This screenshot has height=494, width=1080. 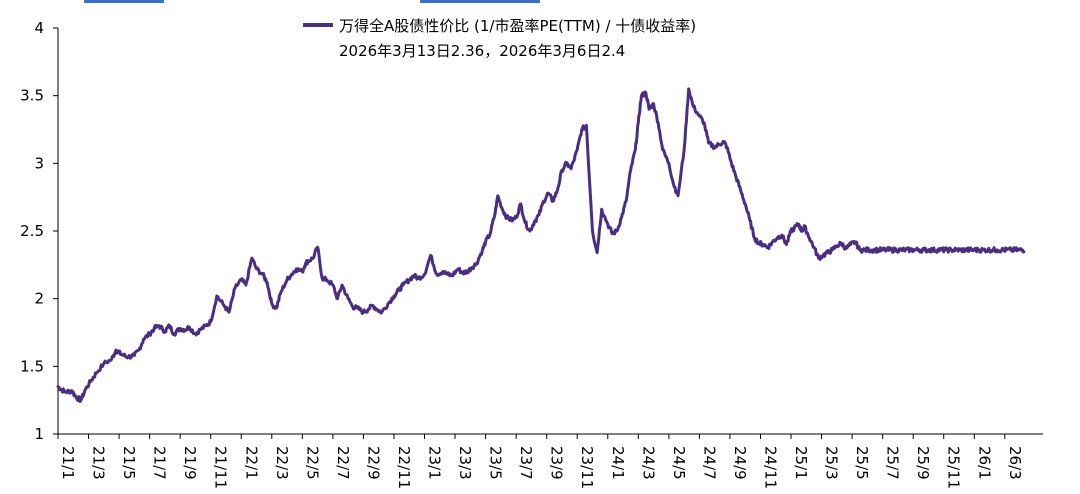 What do you see at coordinates (862, 463) in the screenshot?
I see `x-tick-label: 25/5` at bounding box center [862, 463].